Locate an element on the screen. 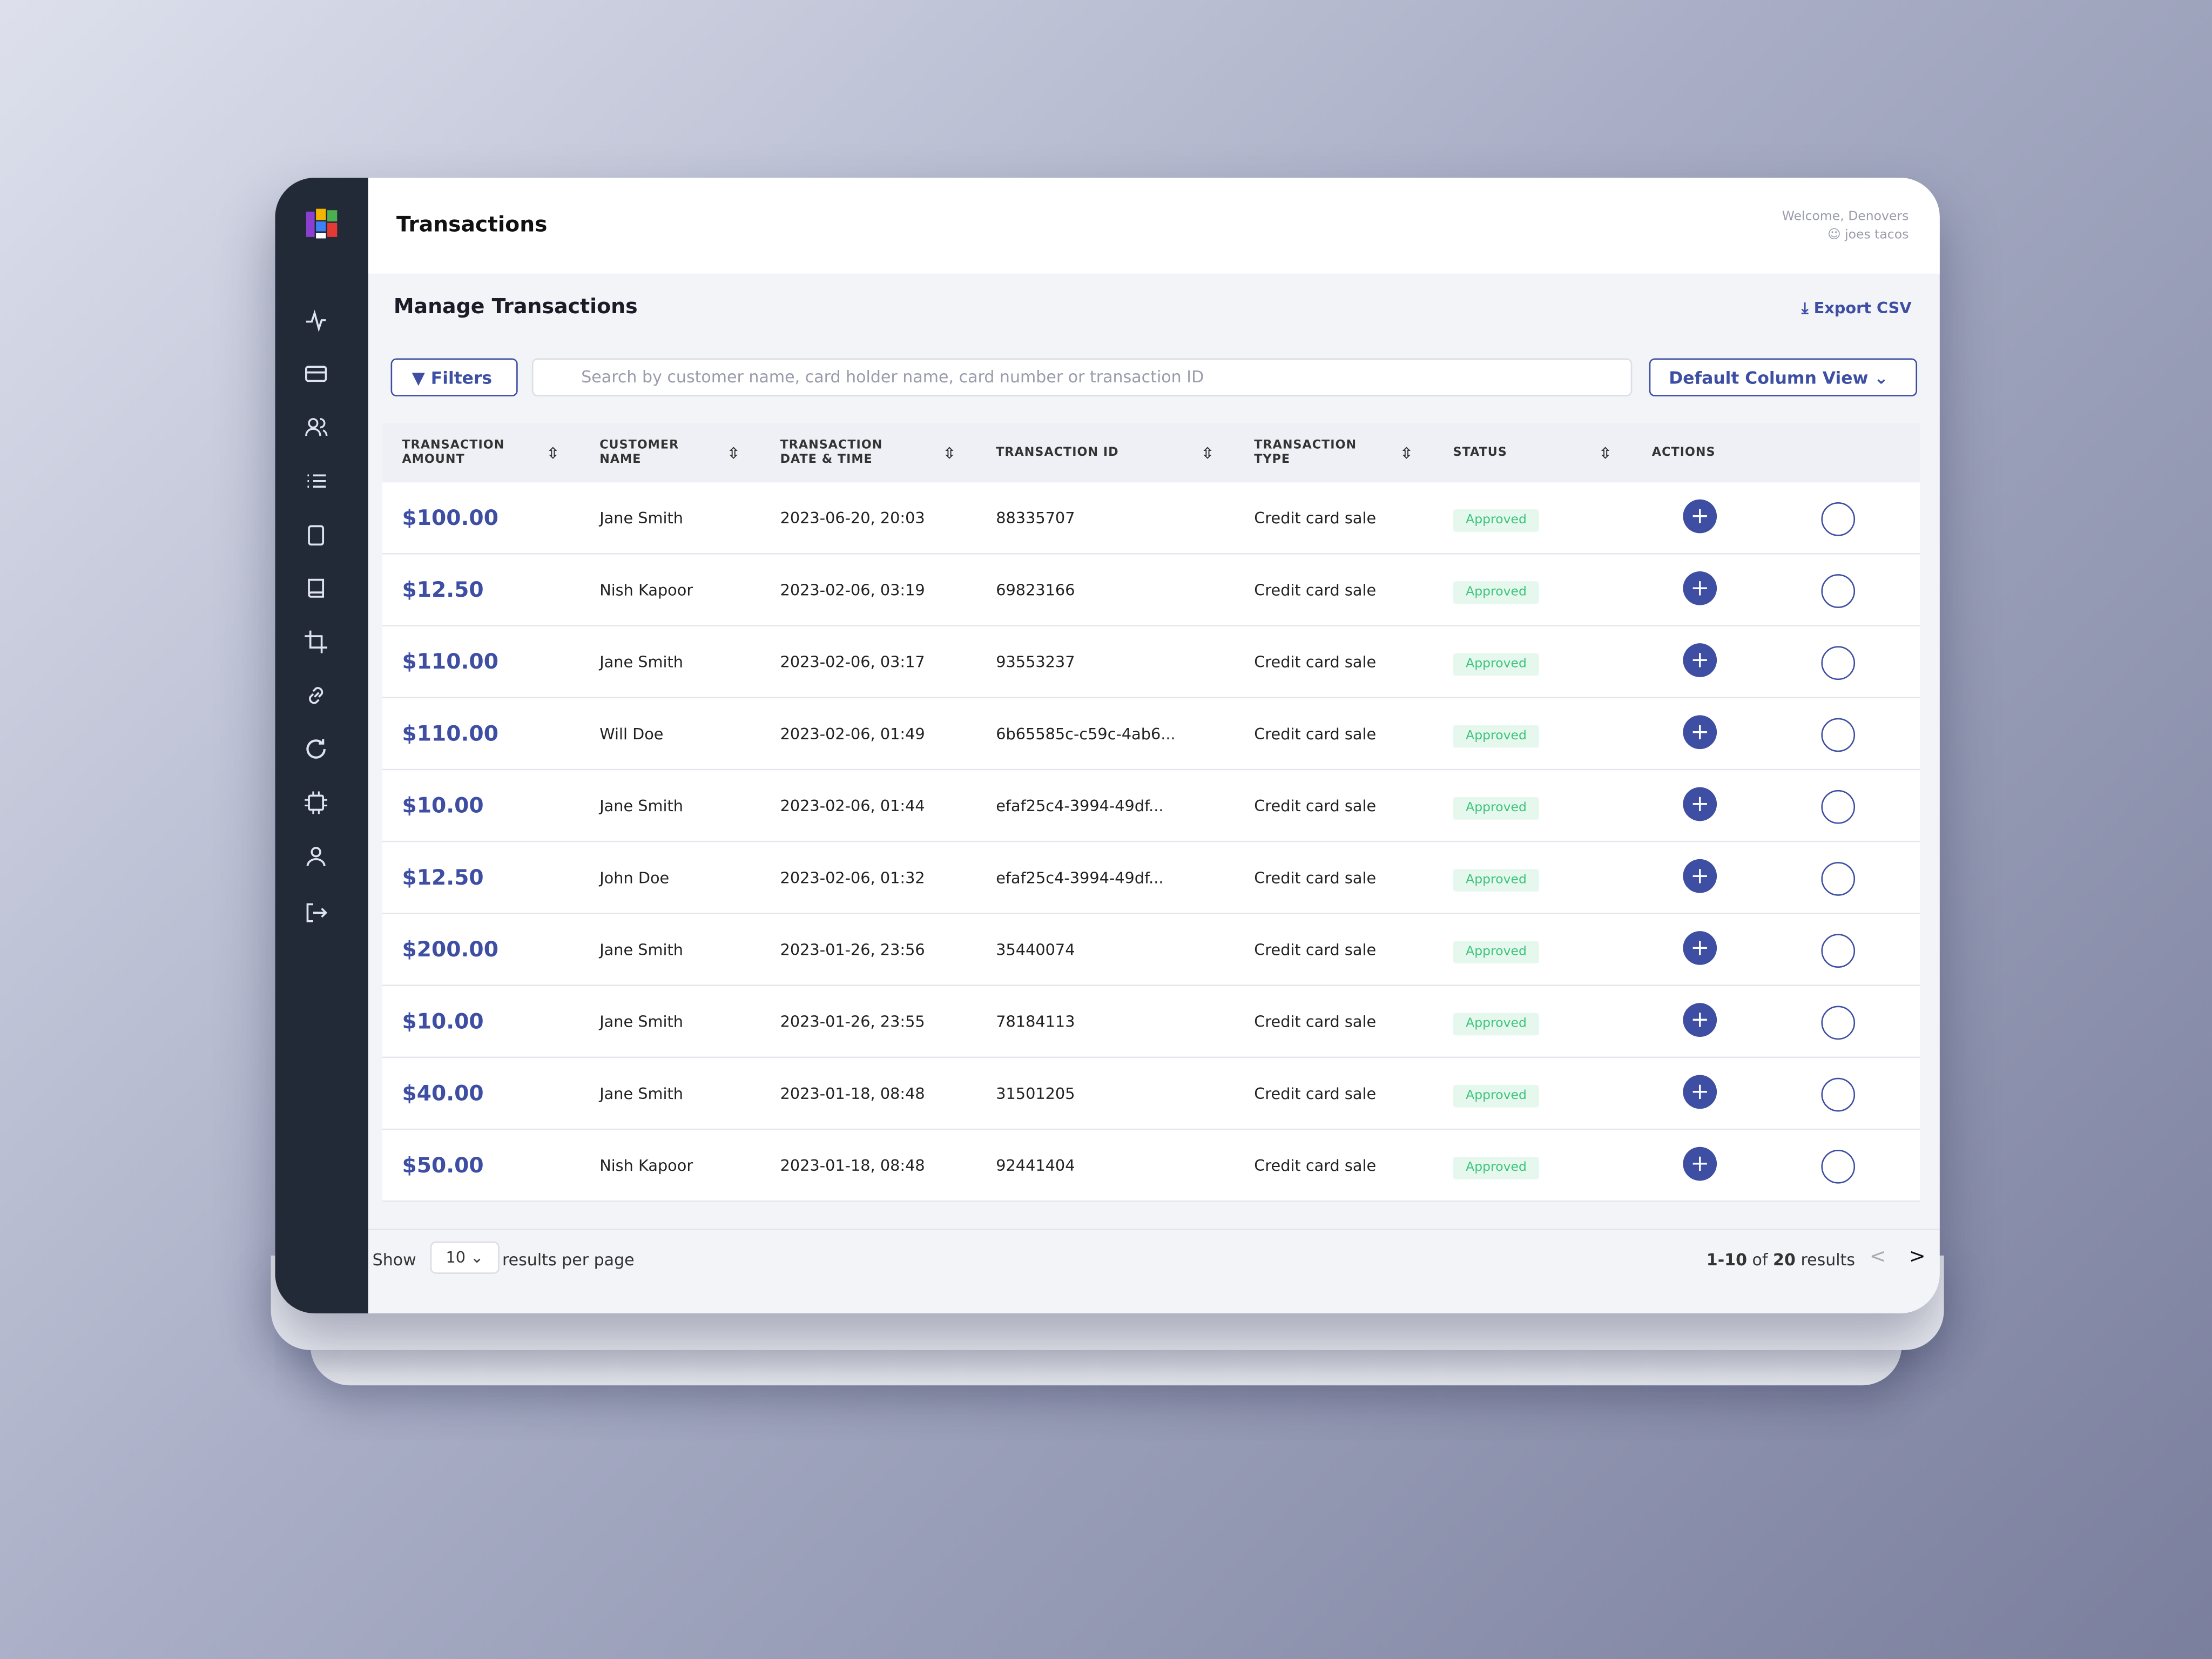  nav-profile is located at coordinates (316, 856).